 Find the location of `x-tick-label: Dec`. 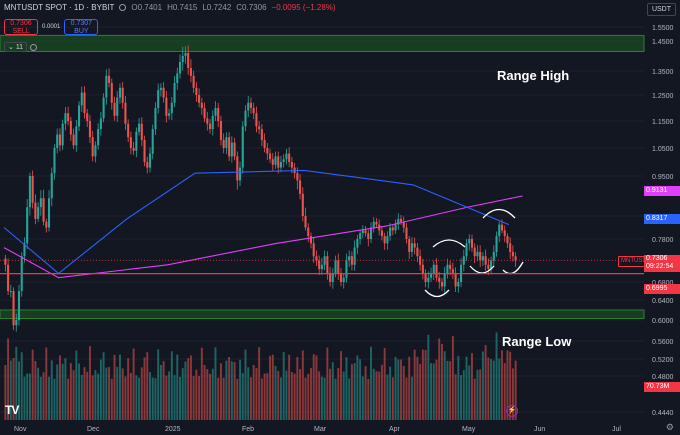

x-tick-label: Dec is located at coordinates (93, 429).